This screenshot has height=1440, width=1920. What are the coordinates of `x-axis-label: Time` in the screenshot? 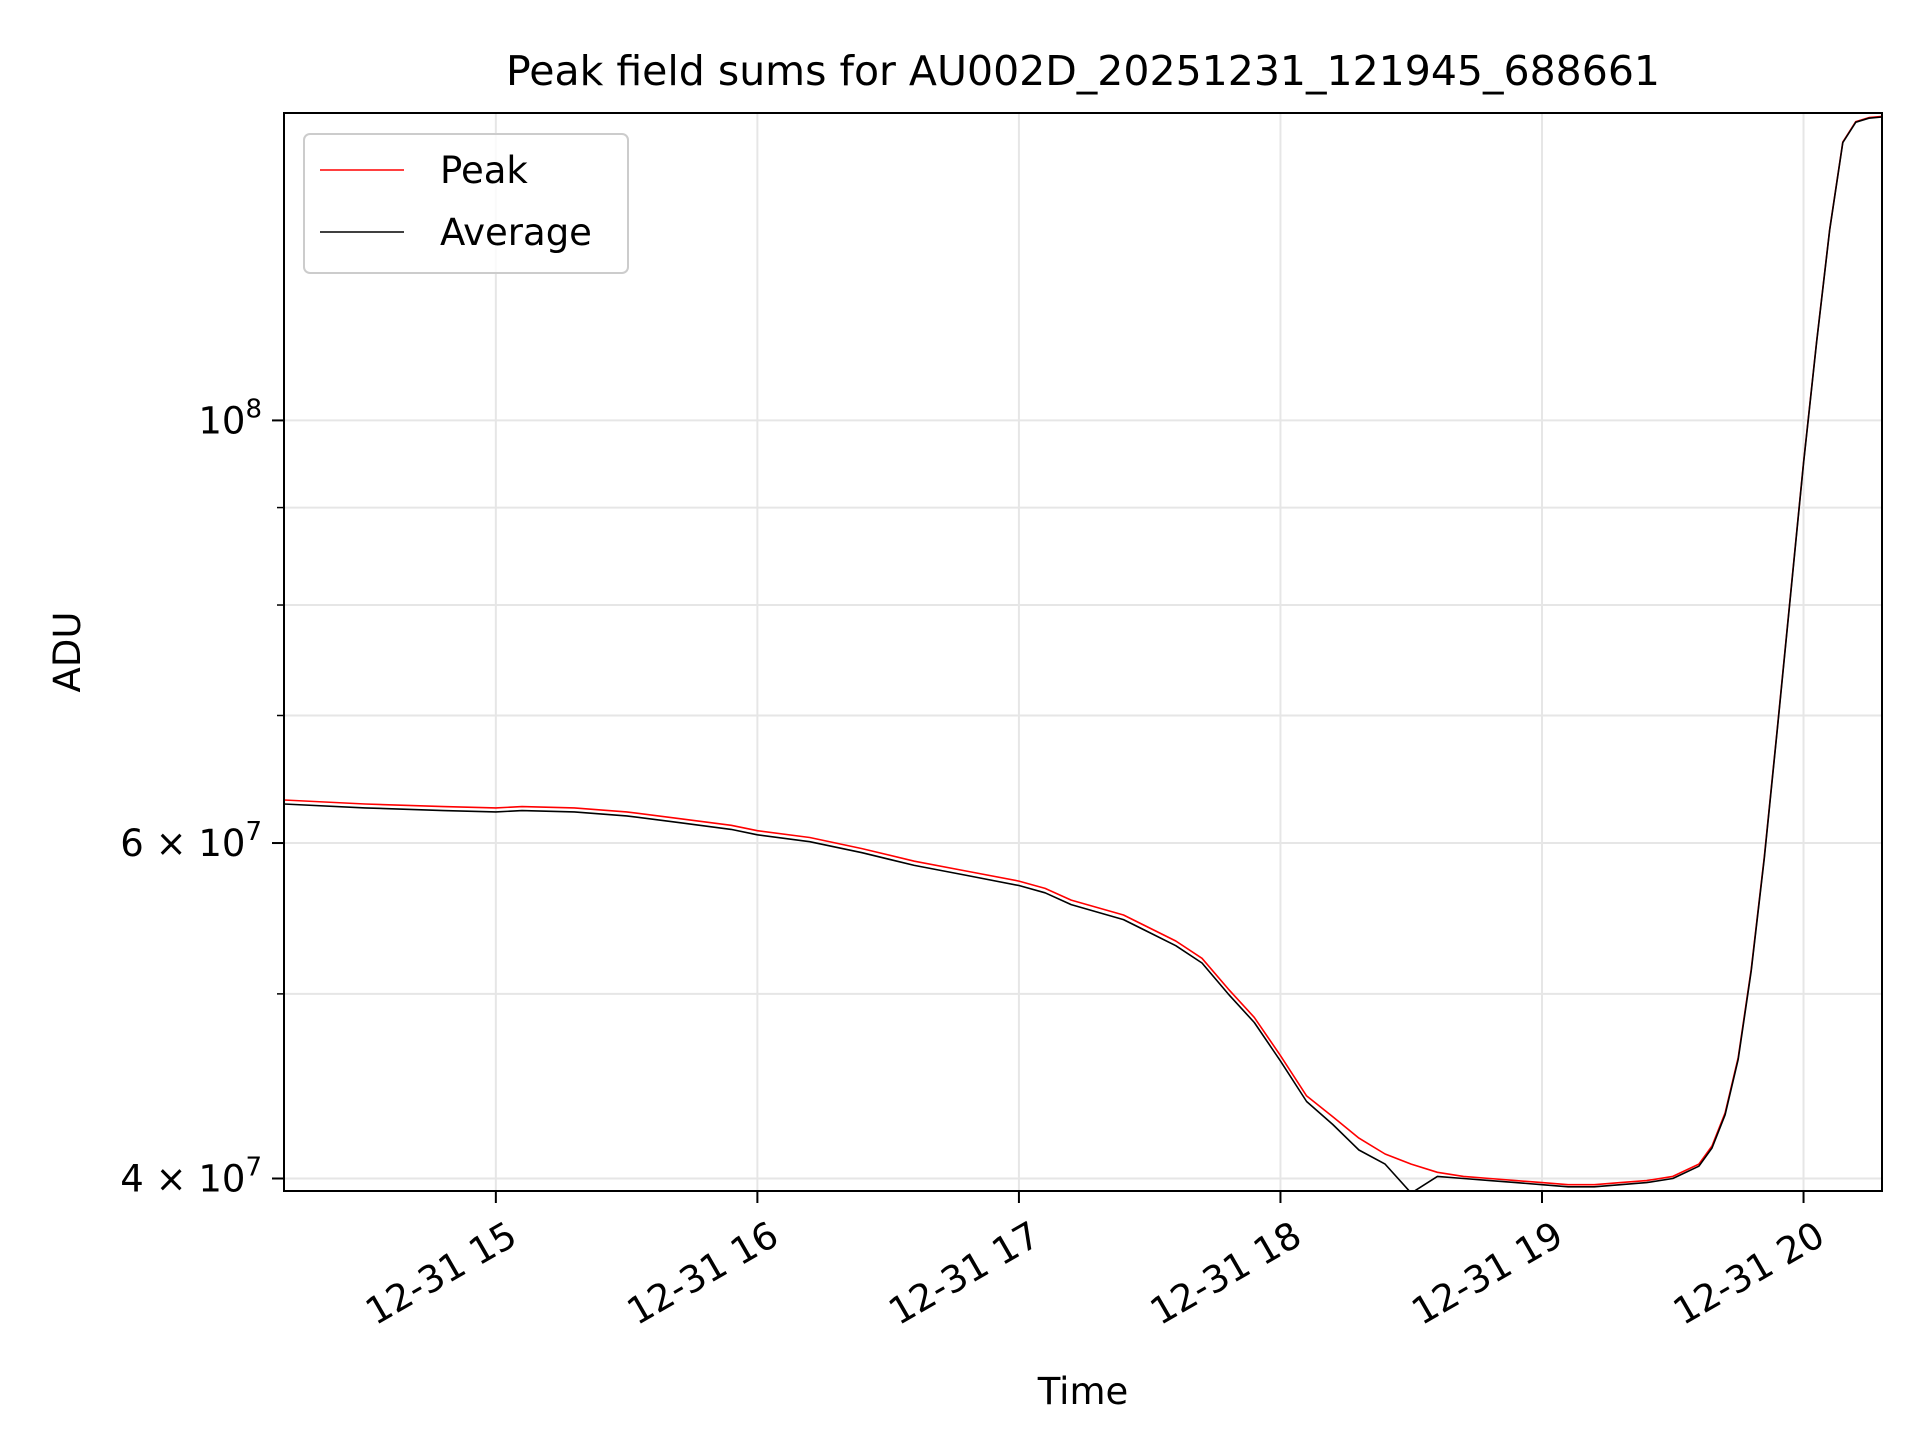 It's located at (1083, 1391).